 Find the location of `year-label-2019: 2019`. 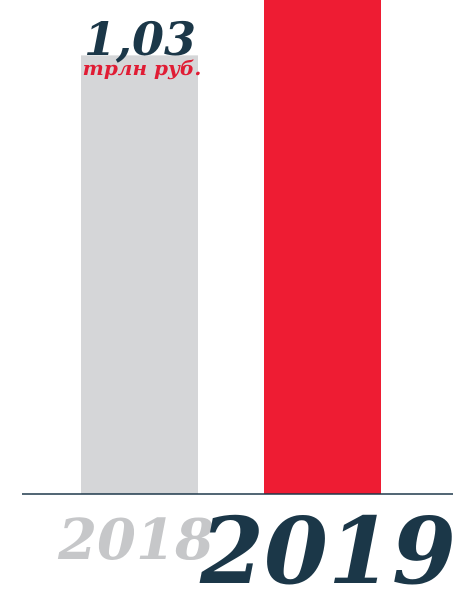

year-label-2019: 2019 is located at coordinates (326, 543).